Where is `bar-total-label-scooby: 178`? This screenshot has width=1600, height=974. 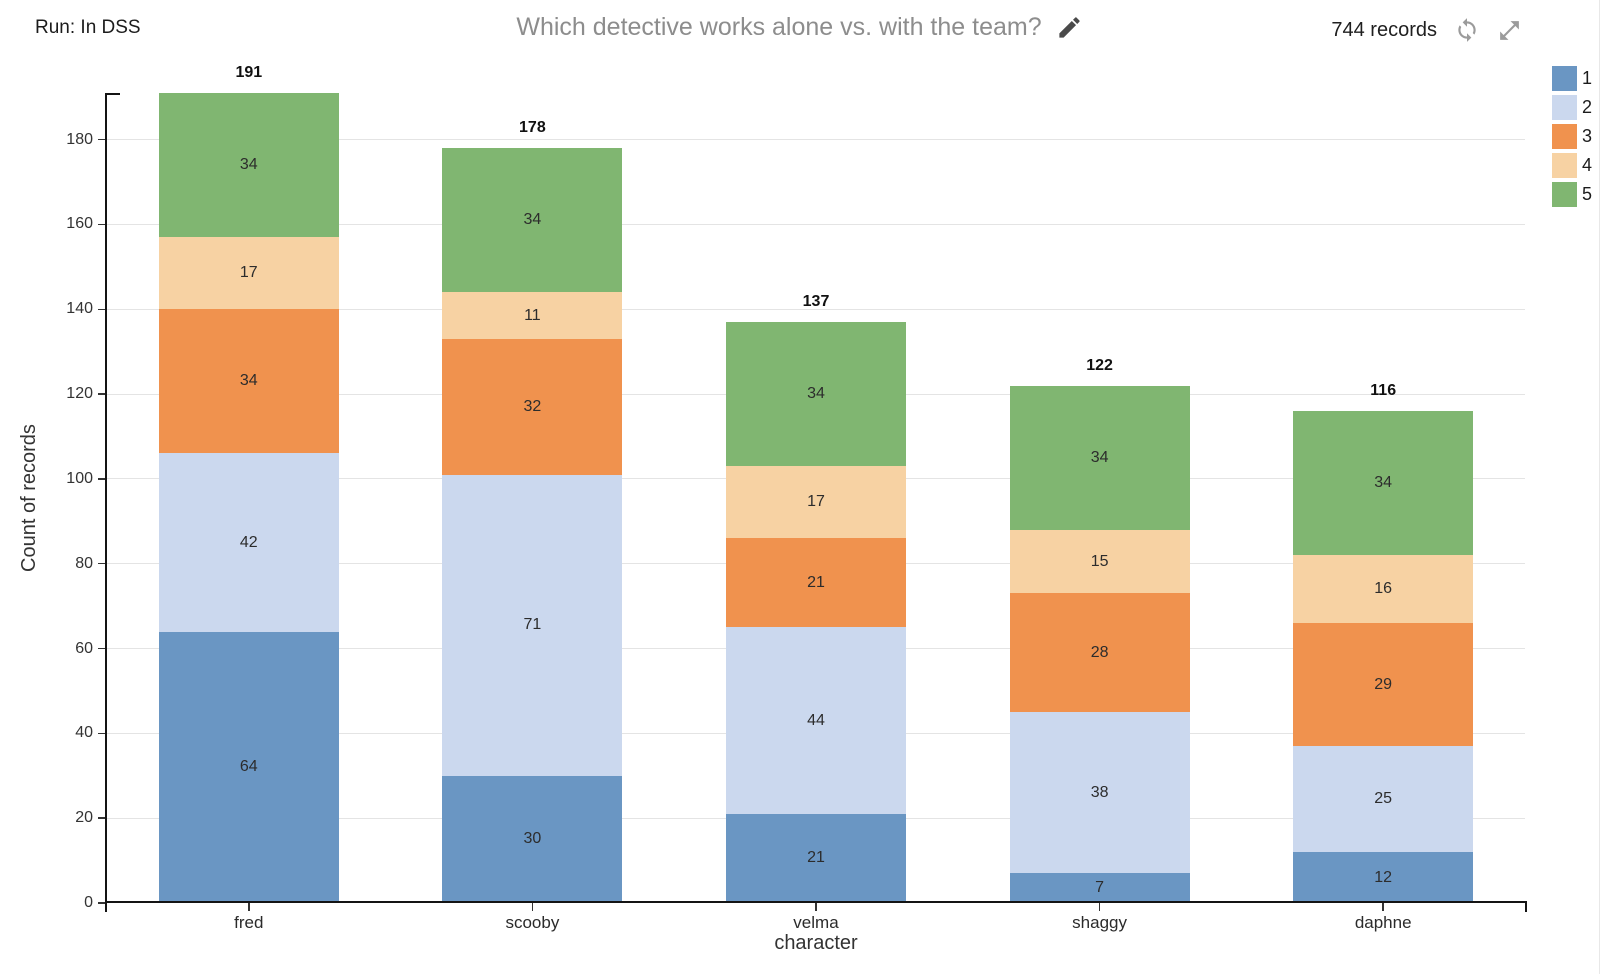
bar-total-label-scooby: 178 is located at coordinates (532, 128).